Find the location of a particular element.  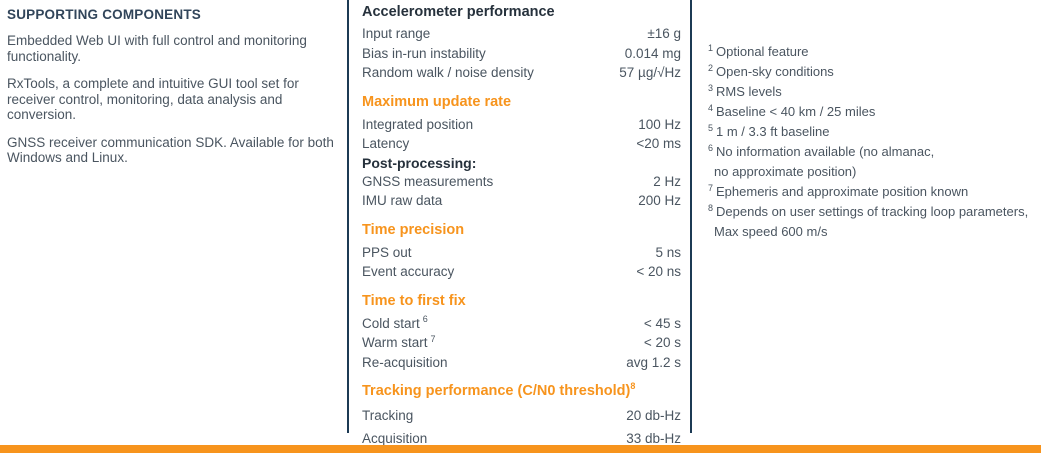

spec-label-text: Acquisition is located at coordinates (395, 438).